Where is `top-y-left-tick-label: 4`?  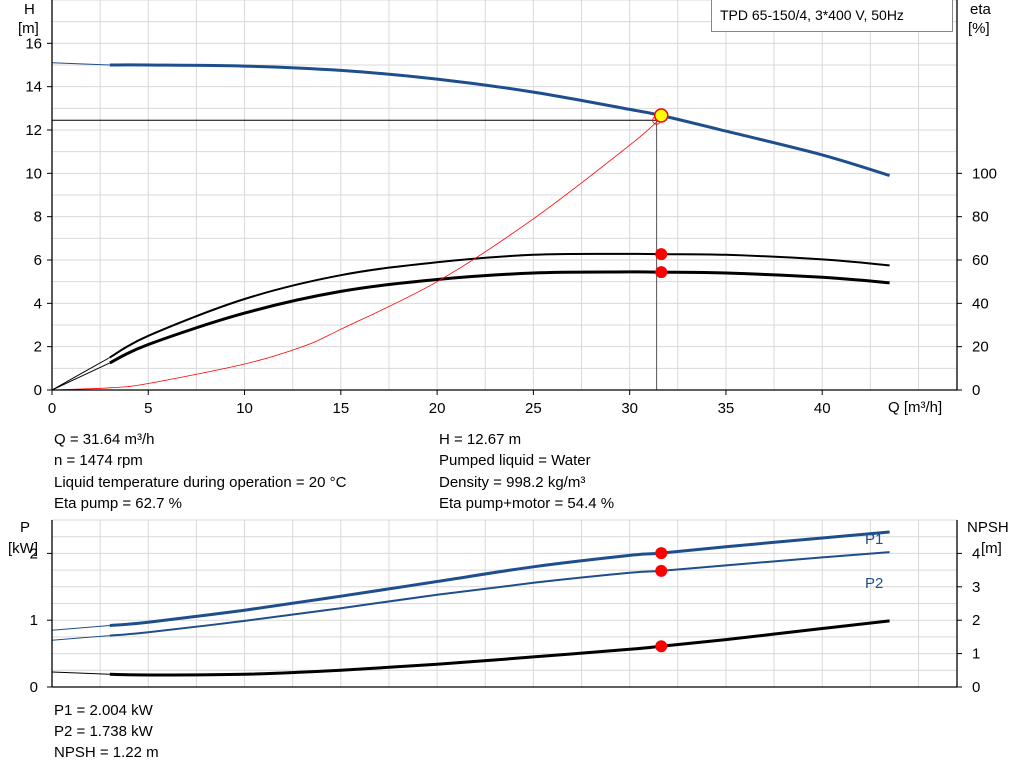
top-y-left-tick-label: 4 is located at coordinates (38, 303).